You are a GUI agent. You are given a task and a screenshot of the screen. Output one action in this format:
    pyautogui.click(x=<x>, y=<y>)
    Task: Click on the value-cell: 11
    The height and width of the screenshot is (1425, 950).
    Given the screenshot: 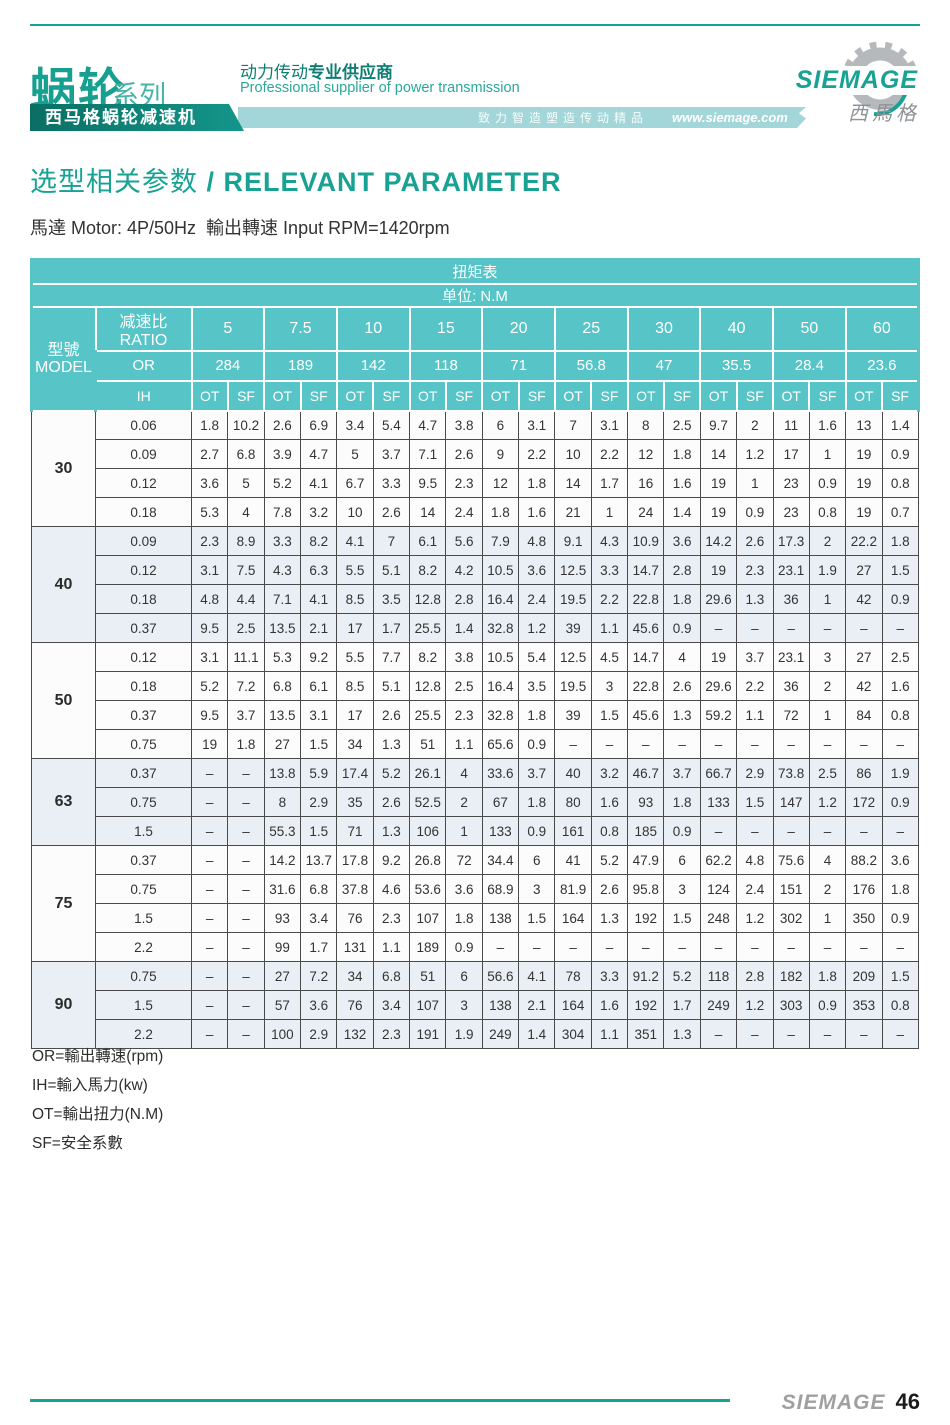 What is the action you would take?
    pyautogui.click(x=791, y=425)
    